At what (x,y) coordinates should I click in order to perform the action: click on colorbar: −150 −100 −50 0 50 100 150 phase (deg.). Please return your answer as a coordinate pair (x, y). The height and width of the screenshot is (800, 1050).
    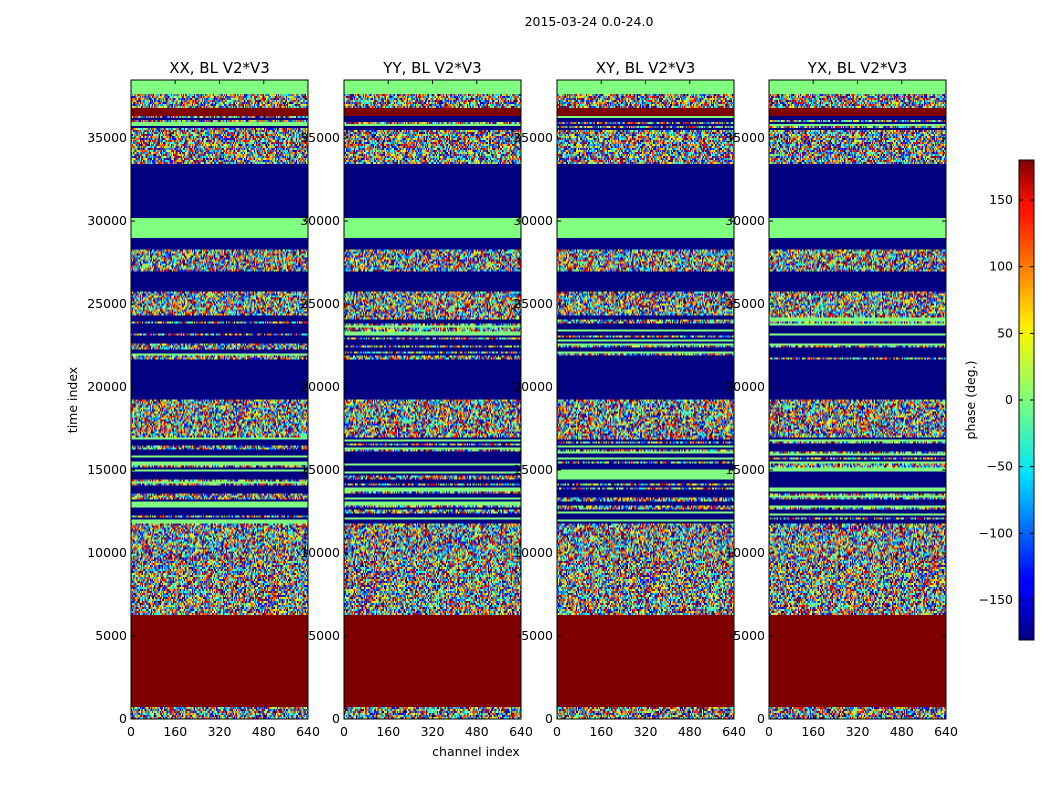
    Looking at the image, I should click on (999, 400).